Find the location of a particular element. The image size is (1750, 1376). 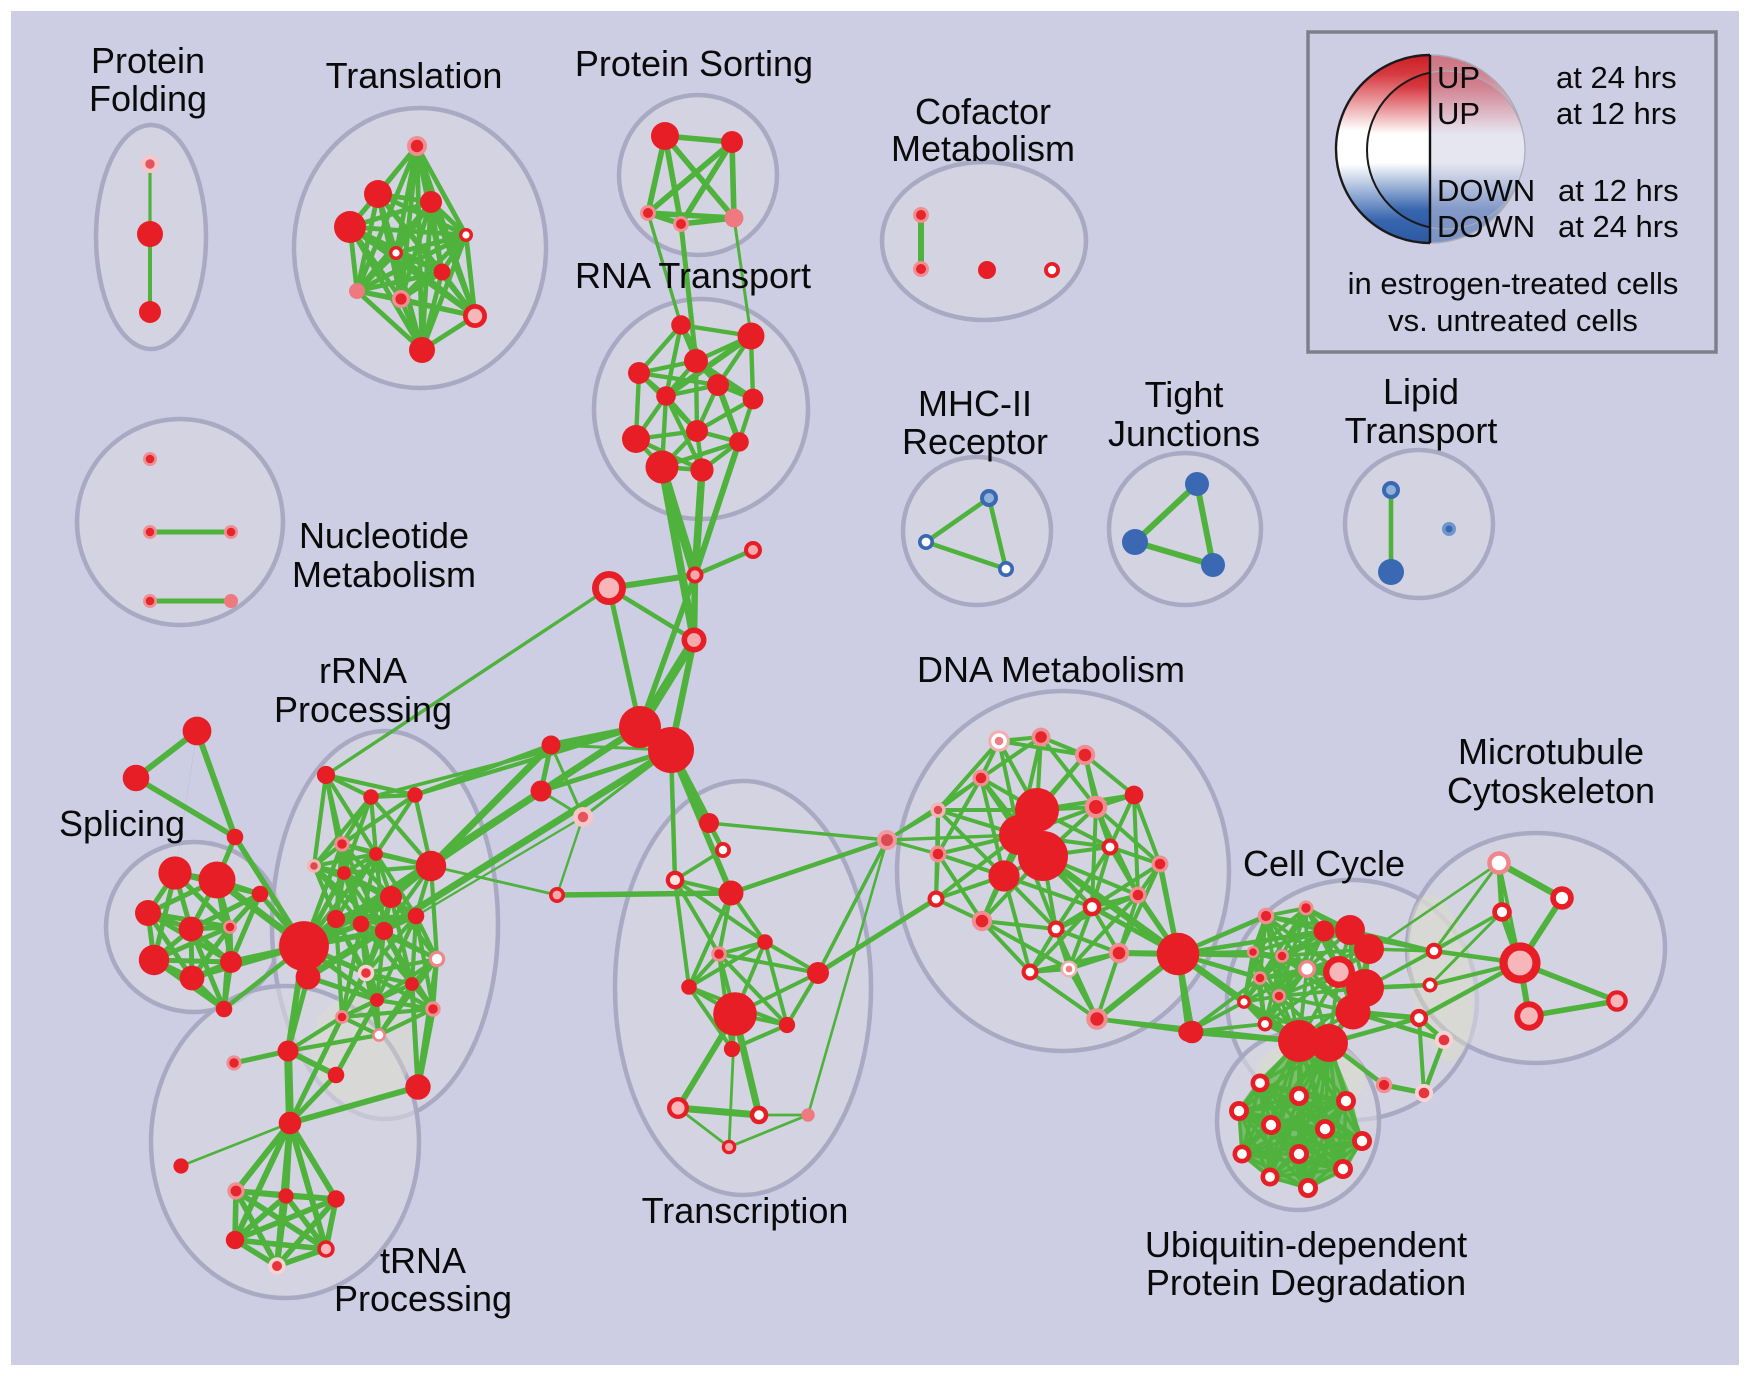

svg-text: Translation is located at coordinates (414, 75).